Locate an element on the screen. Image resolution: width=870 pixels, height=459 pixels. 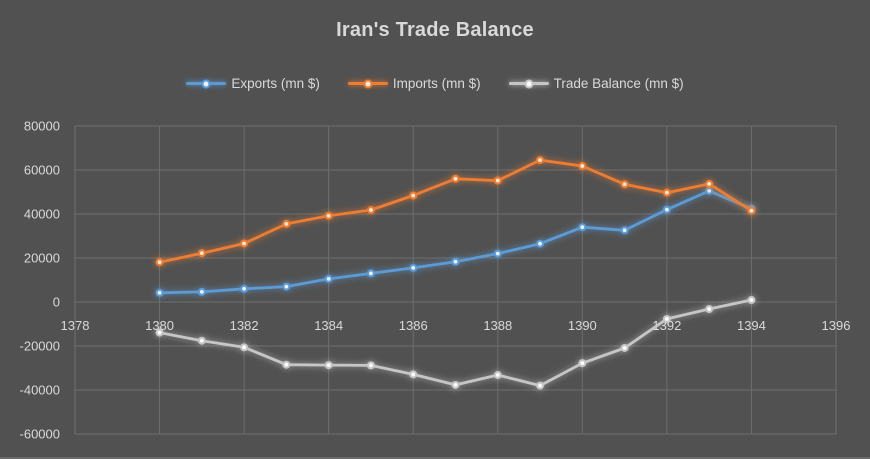
x-axis-tick-label: 1386 is located at coordinates (413, 325).